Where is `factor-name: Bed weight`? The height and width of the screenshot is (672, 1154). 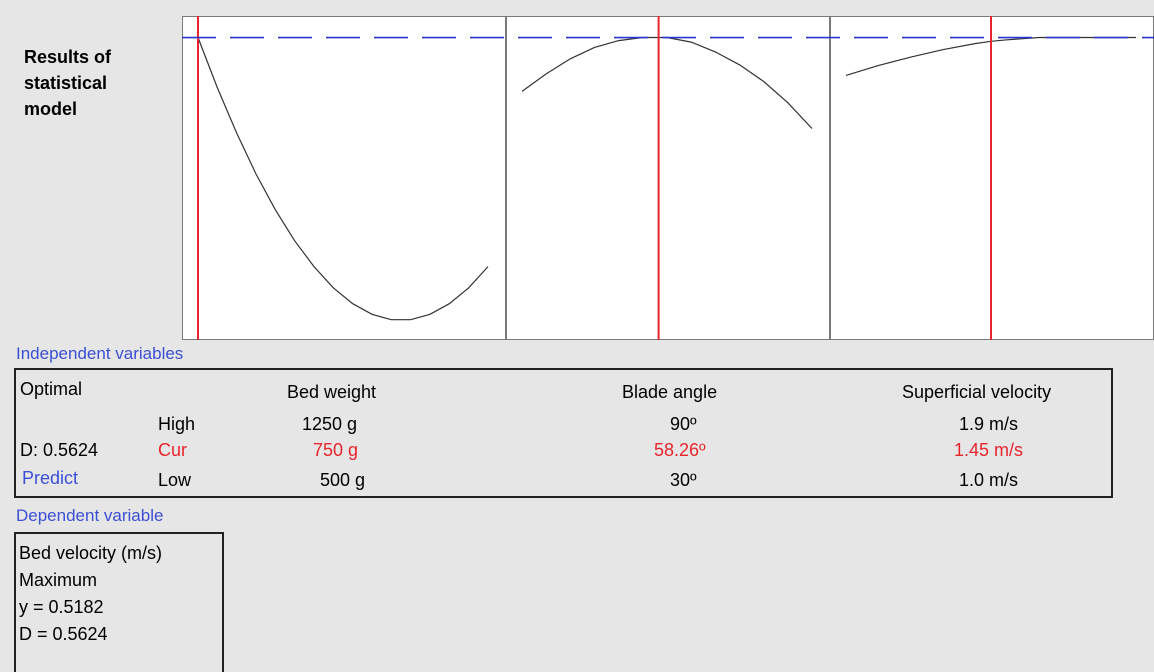
factor-name: Bed weight is located at coordinates (332, 392).